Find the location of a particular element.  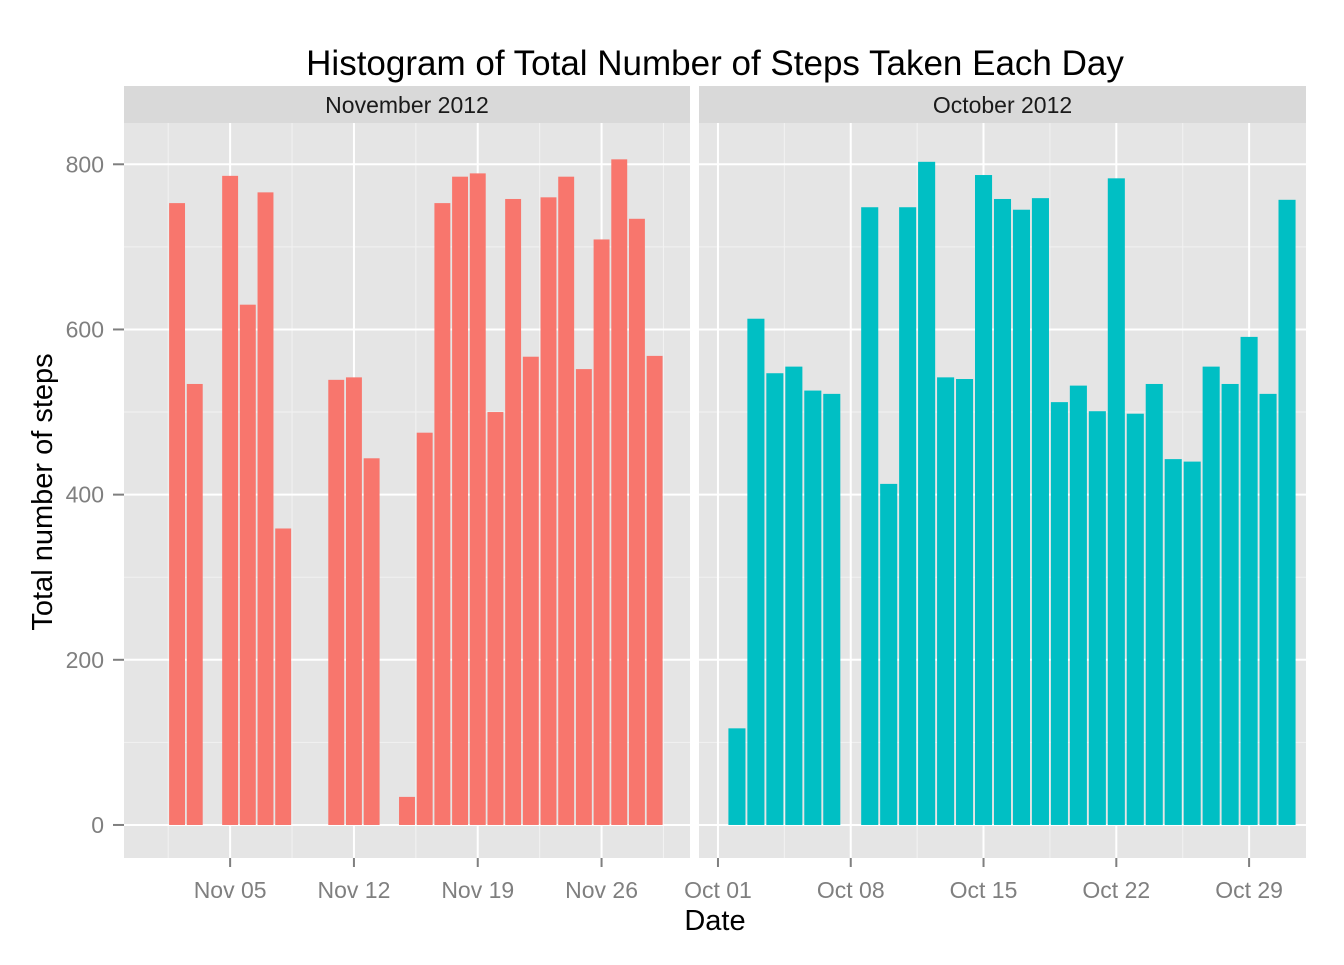

x-tick-label: Nov 26 is located at coordinates (601, 890).